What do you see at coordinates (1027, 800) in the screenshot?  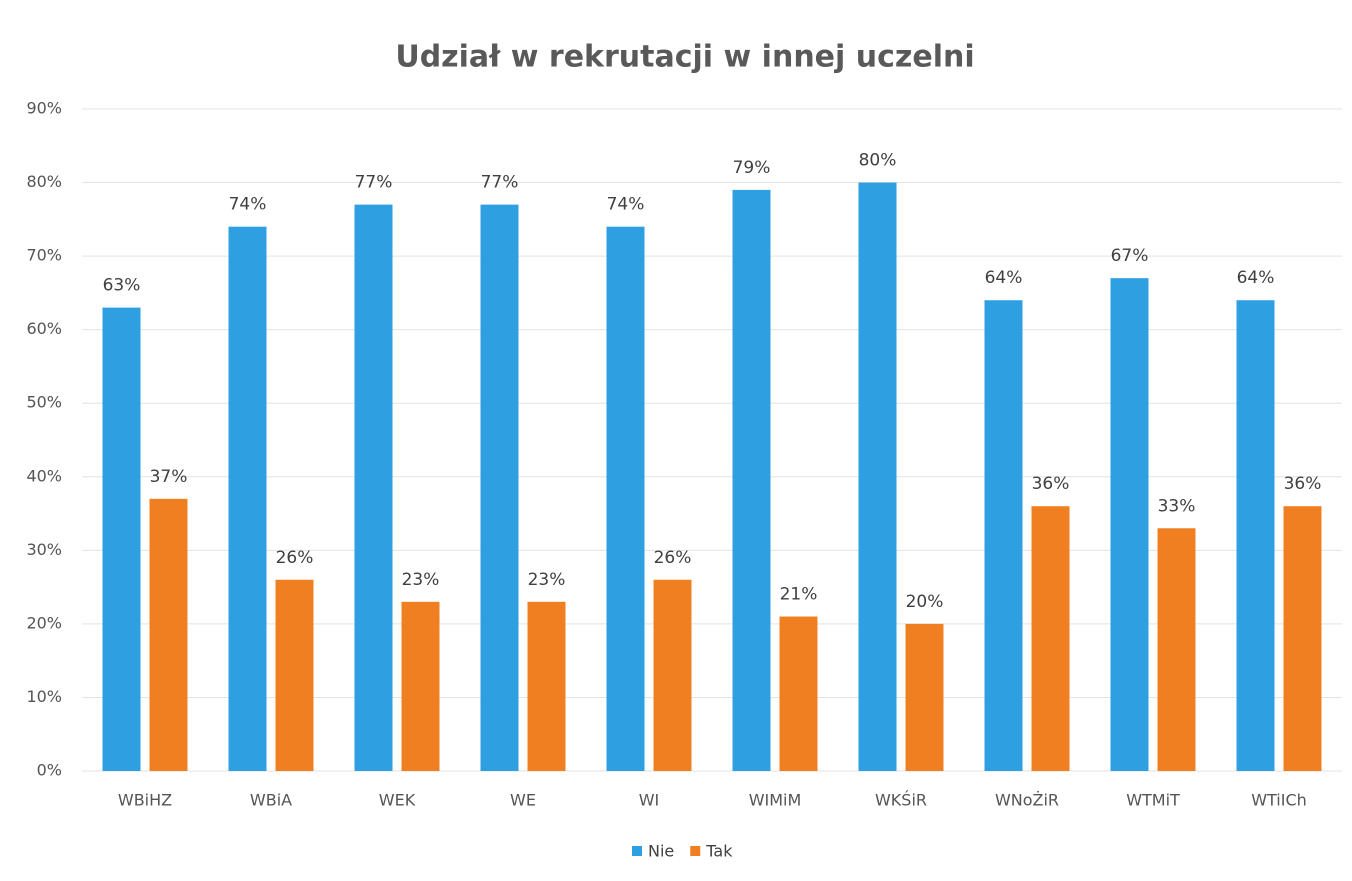 I see `x-tick-label: WNoŻiR` at bounding box center [1027, 800].